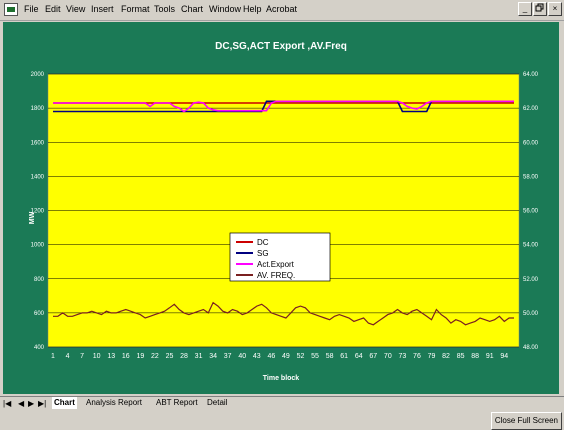 The width and height of the screenshot is (564, 430). I want to click on y-tick-label: 1800, so click(38, 109).